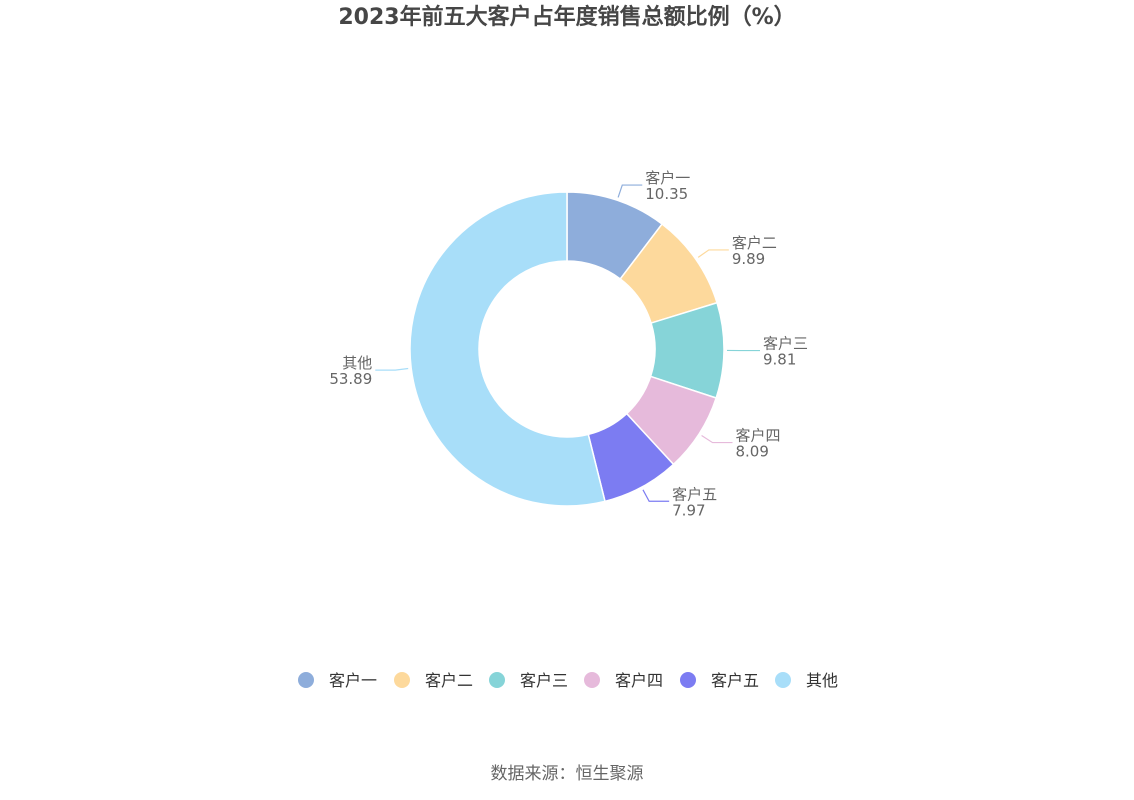  What do you see at coordinates (544, 680) in the screenshot?
I see `legend-label-3: 客户三` at bounding box center [544, 680].